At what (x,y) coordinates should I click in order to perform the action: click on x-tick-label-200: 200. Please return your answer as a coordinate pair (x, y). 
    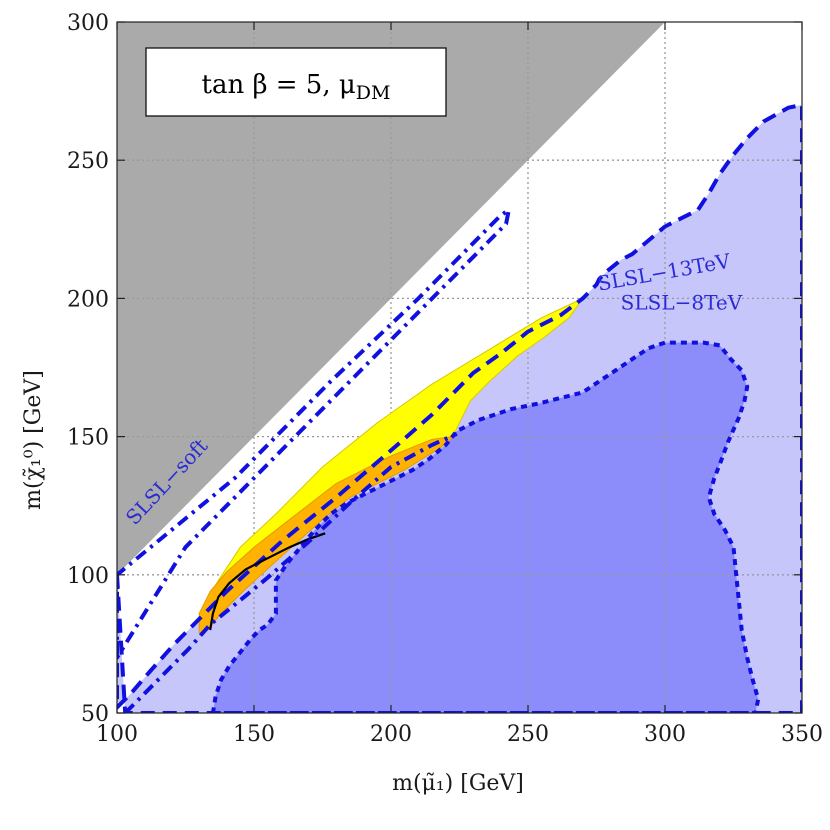
    Looking at the image, I should click on (391, 734).